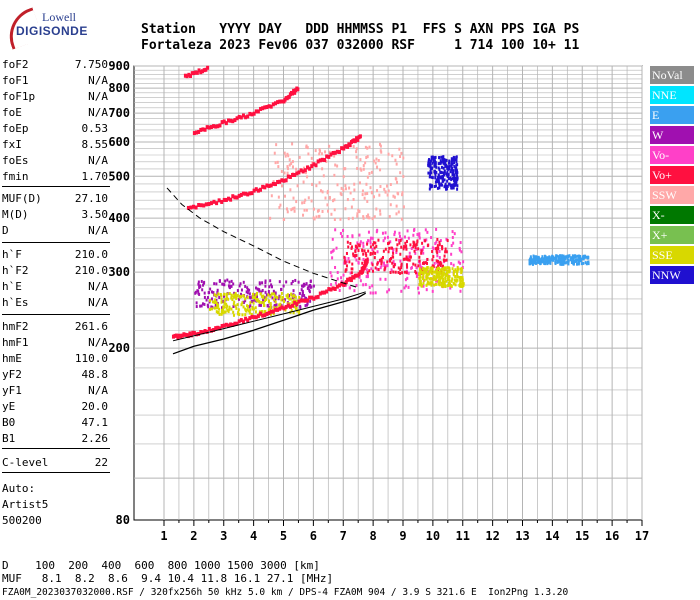 The height and width of the screenshot is (600, 700). What do you see at coordinates (223, 536) in the screenshot?
I see `x-tick-label: 3` at bounding box center [223, 536].